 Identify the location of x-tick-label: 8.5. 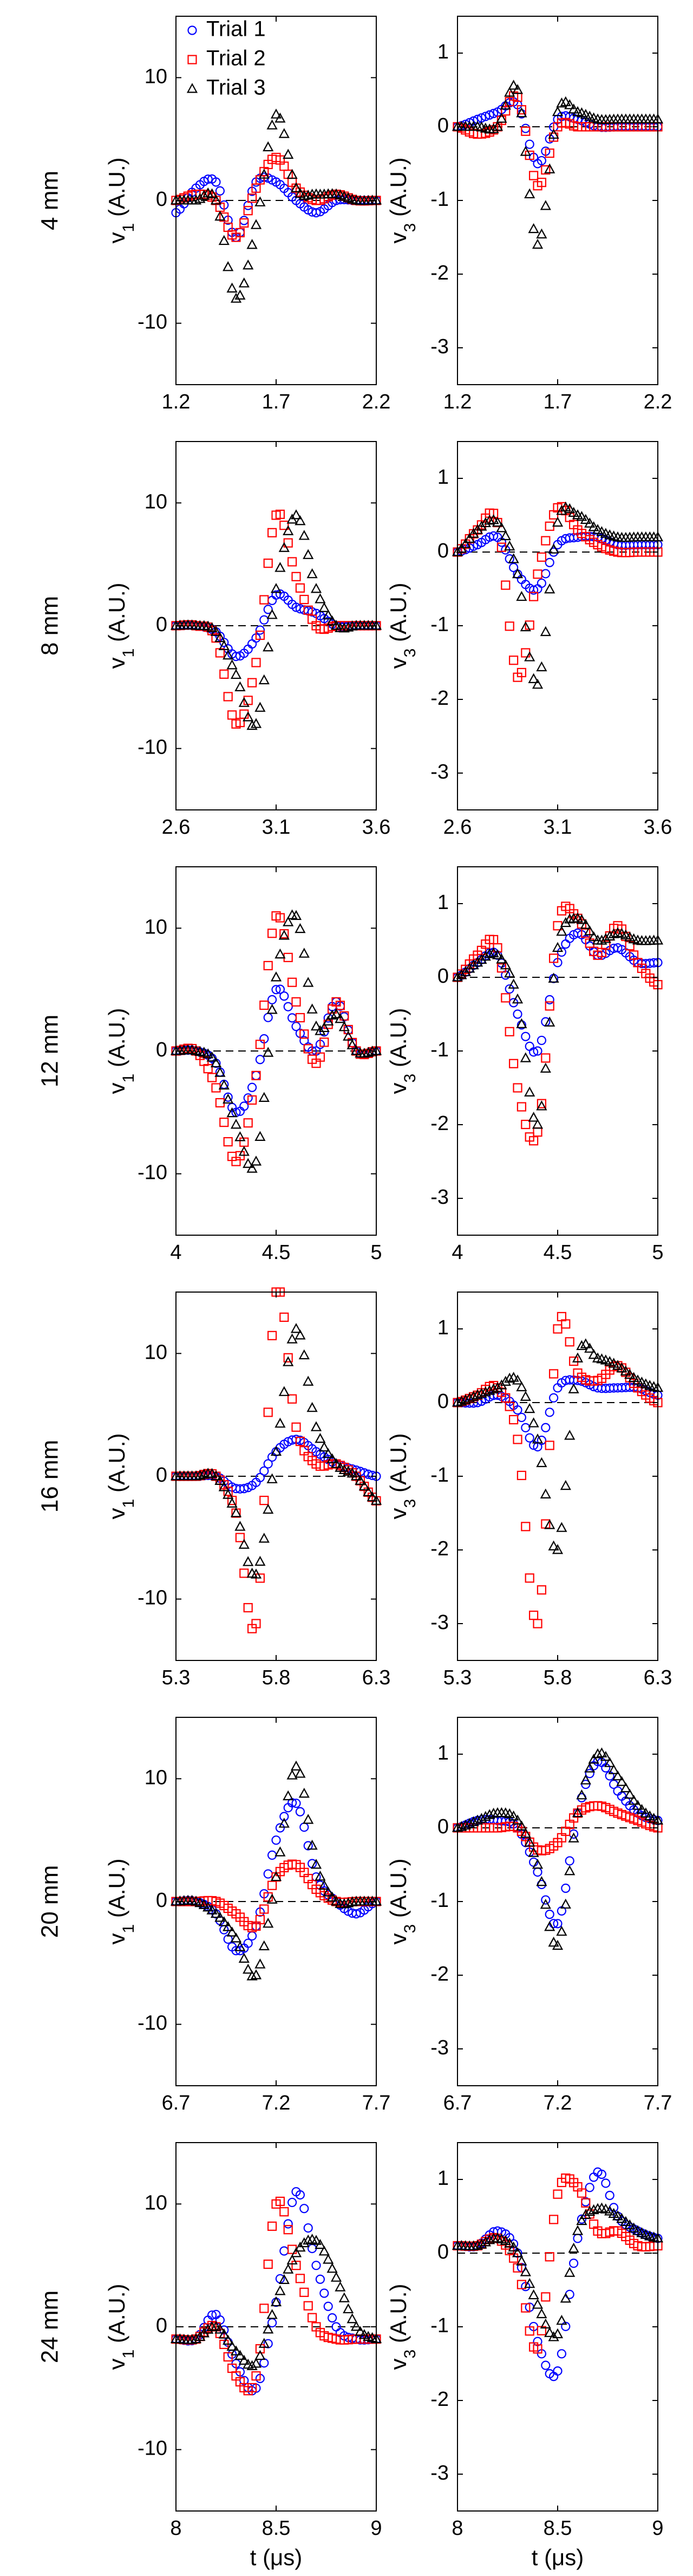
(558, 2529).